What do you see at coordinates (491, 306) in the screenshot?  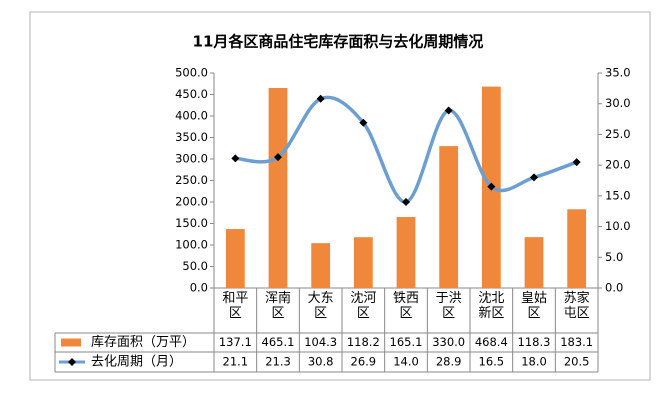 I see `x-tick-label: 沈北新区` at bounding box center [491, 306].